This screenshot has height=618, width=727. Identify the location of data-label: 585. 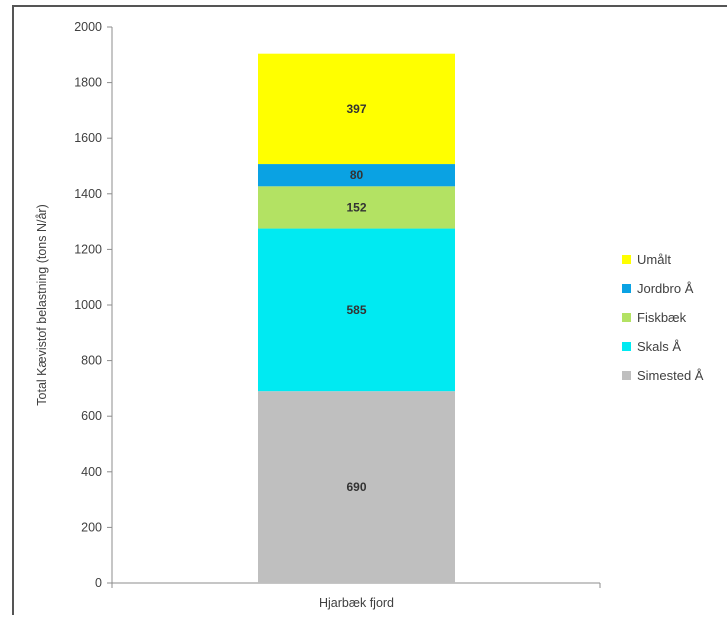
(356, 310).